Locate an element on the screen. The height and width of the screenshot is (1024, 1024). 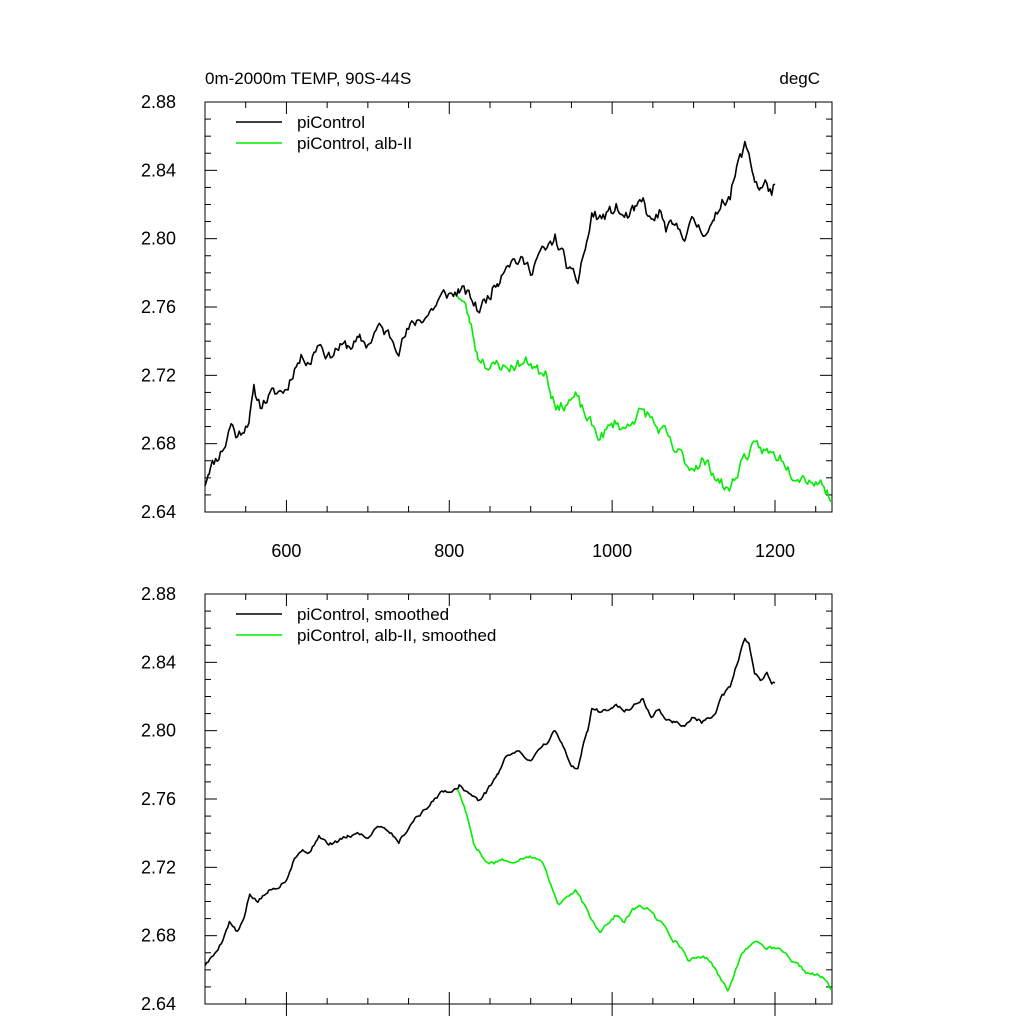
x-tick-label: 600 is located at coordinates (286, 551).